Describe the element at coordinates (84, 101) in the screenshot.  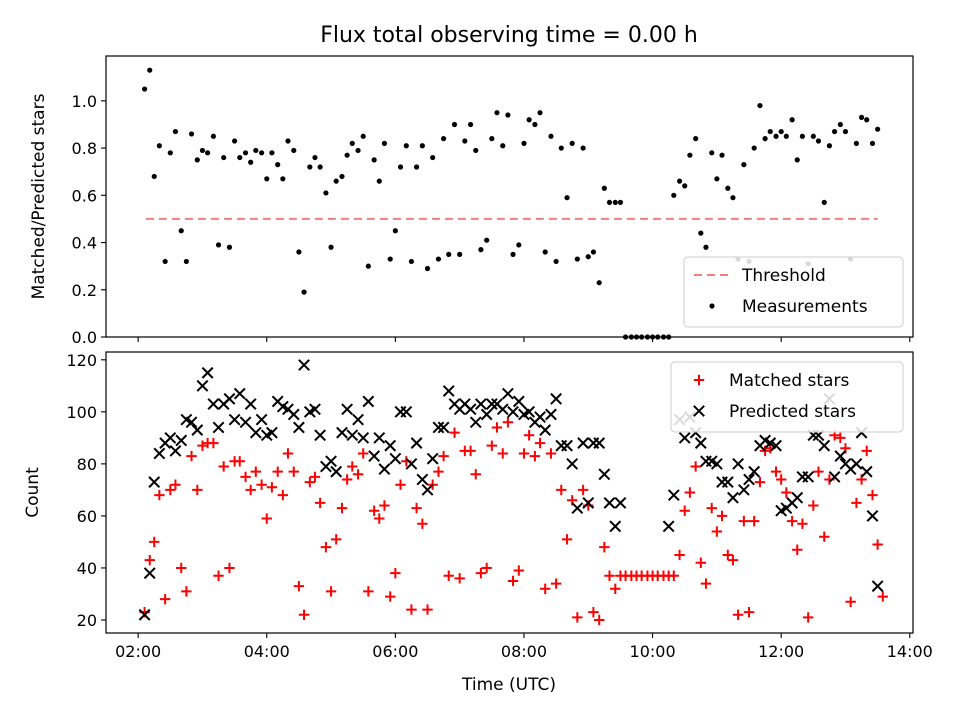
I see `y-tick-label: 1.0` at that location.